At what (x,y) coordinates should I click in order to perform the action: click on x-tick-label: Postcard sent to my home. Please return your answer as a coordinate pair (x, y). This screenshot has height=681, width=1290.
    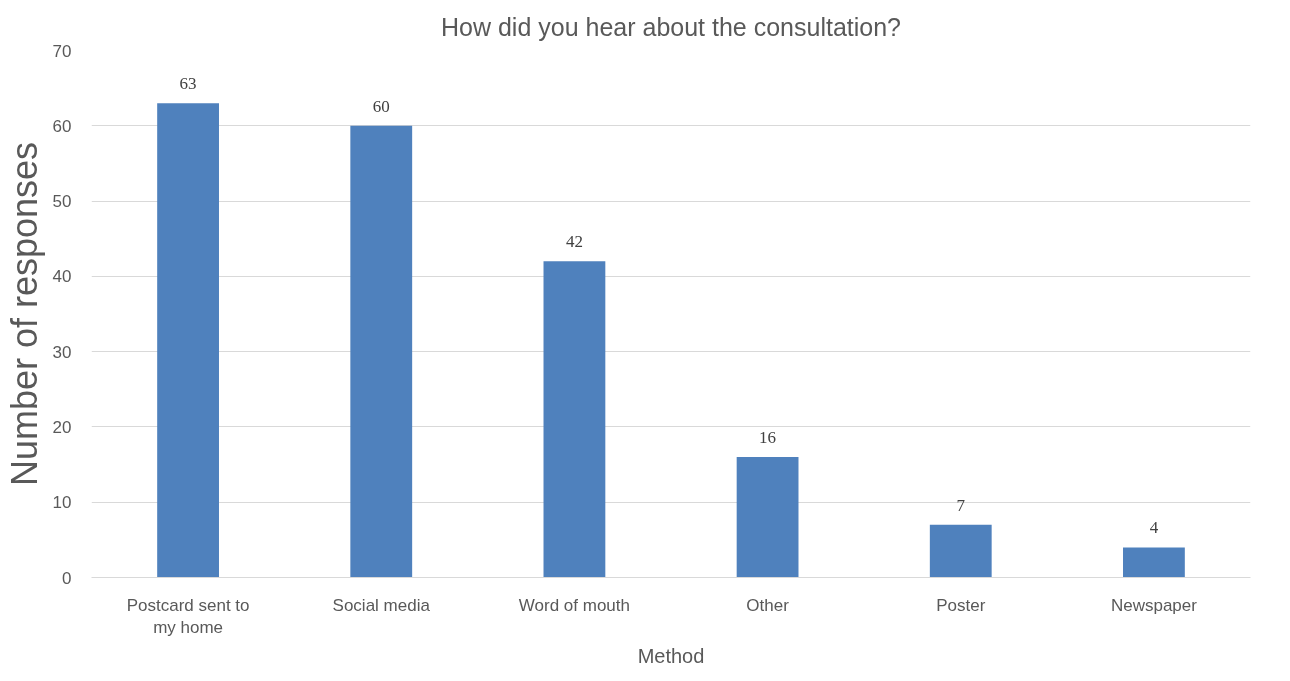
    Looking at the image, I should click on (188, 616).